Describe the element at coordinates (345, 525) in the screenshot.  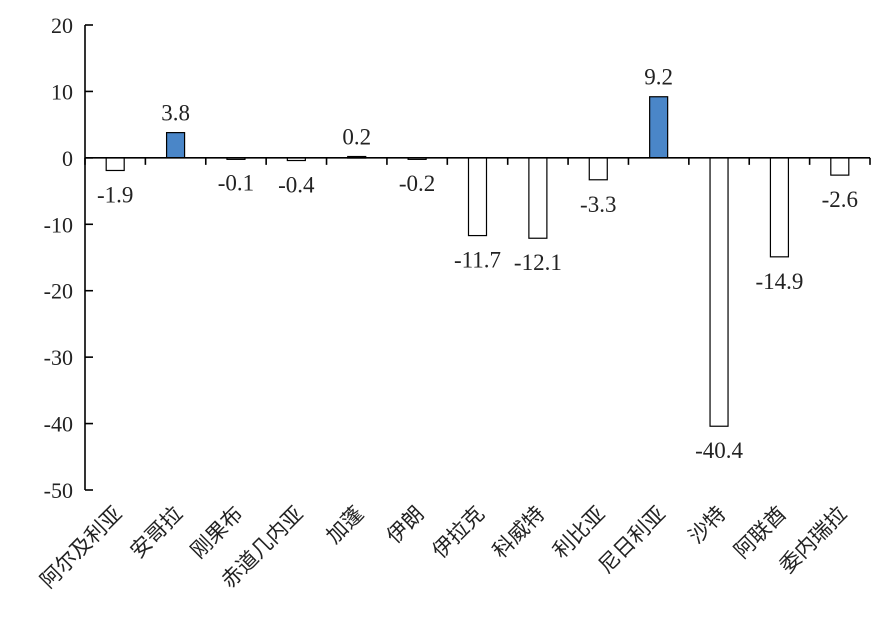
I see `category-label: 加蓬` at that location.